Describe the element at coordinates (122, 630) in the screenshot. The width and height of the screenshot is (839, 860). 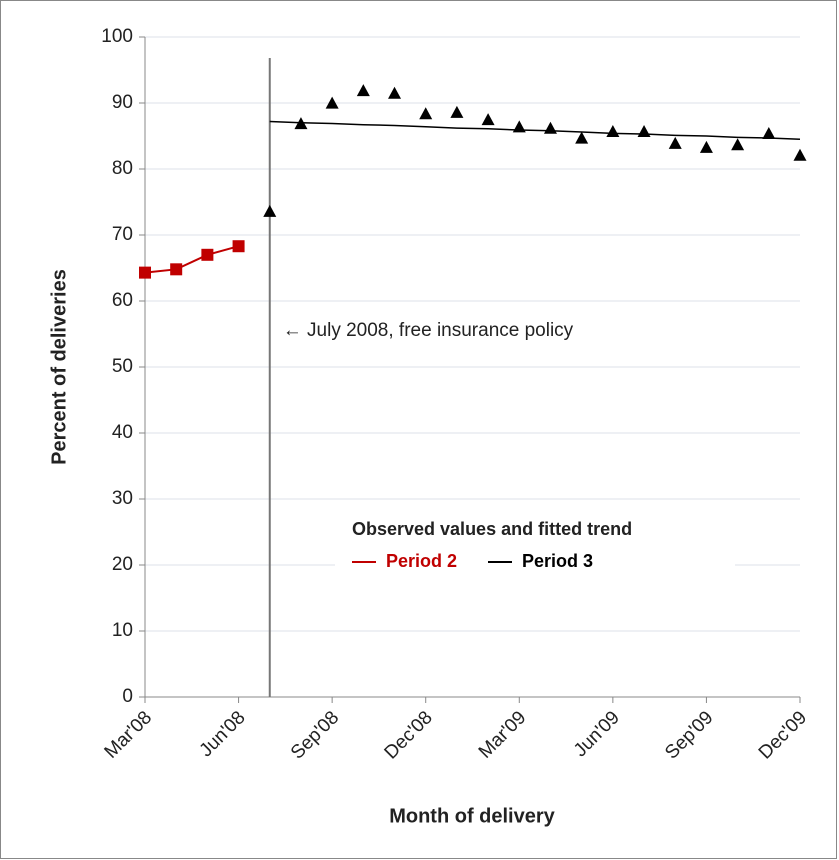
I see `y-tick-label: 10` at that location.